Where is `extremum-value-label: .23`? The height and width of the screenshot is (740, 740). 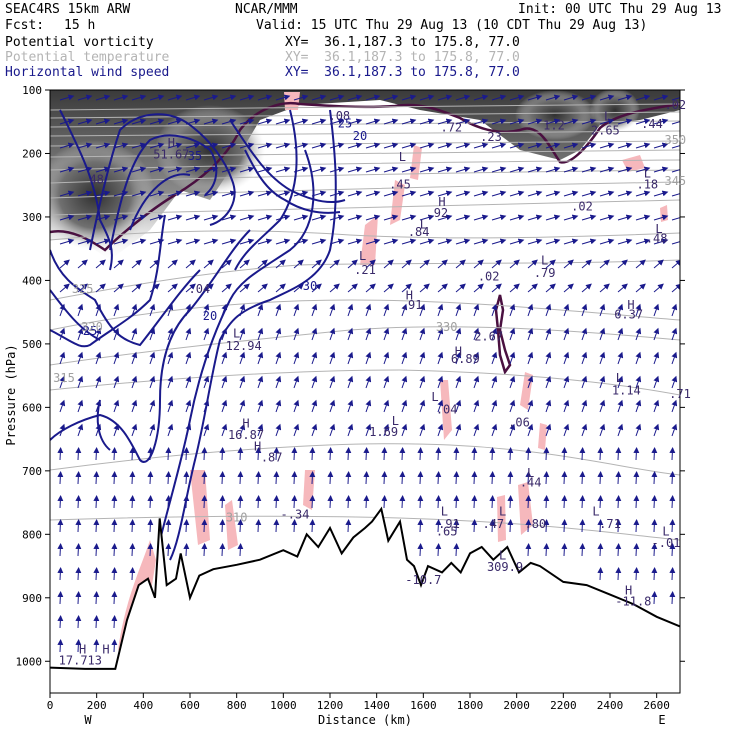 extremum-value-label: .23 is located at coordinates (491, 137).